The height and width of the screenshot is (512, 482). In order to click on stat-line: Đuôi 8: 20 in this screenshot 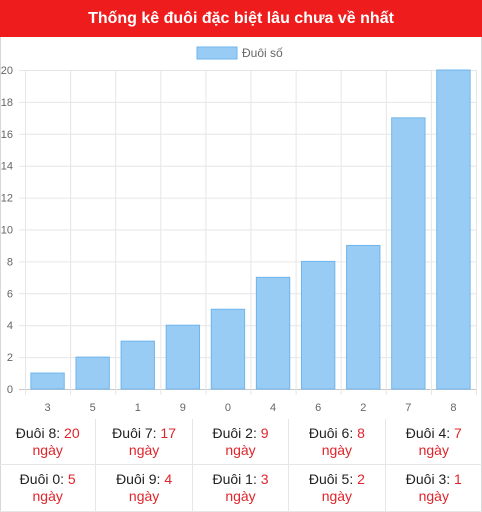, I will do `click(48, 433)`.